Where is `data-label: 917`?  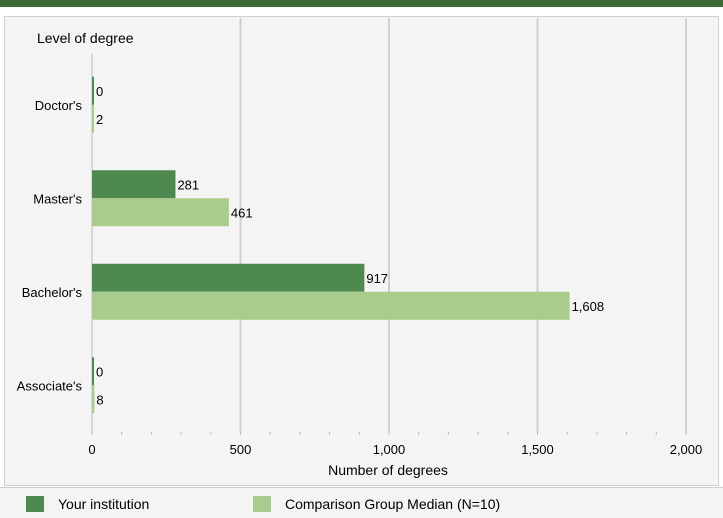 data-label: 917 is located at coordinates (377, 278).